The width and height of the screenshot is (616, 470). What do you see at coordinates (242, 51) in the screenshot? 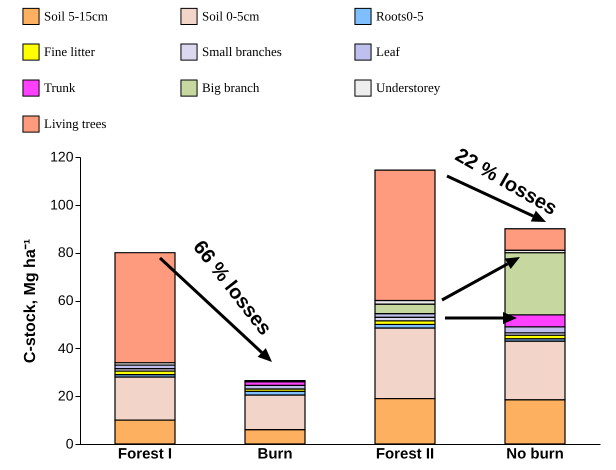
I see `legend-label: Small branches` at bounding box center [242, 51].